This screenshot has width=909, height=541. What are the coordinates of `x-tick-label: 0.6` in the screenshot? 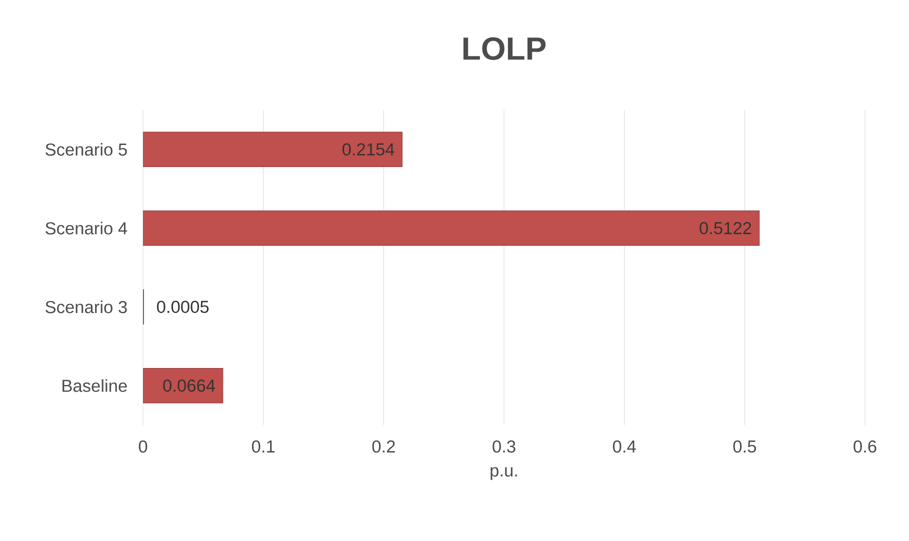 It's located at (865, 446).